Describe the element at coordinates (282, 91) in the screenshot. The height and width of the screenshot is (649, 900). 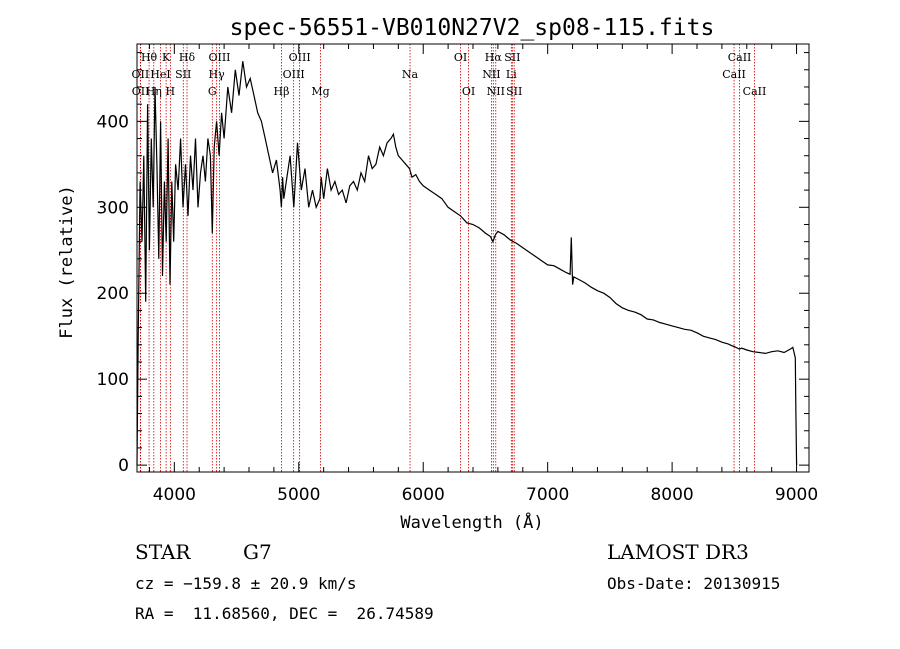
I see `spectral-line-label: Hβ` at that location.